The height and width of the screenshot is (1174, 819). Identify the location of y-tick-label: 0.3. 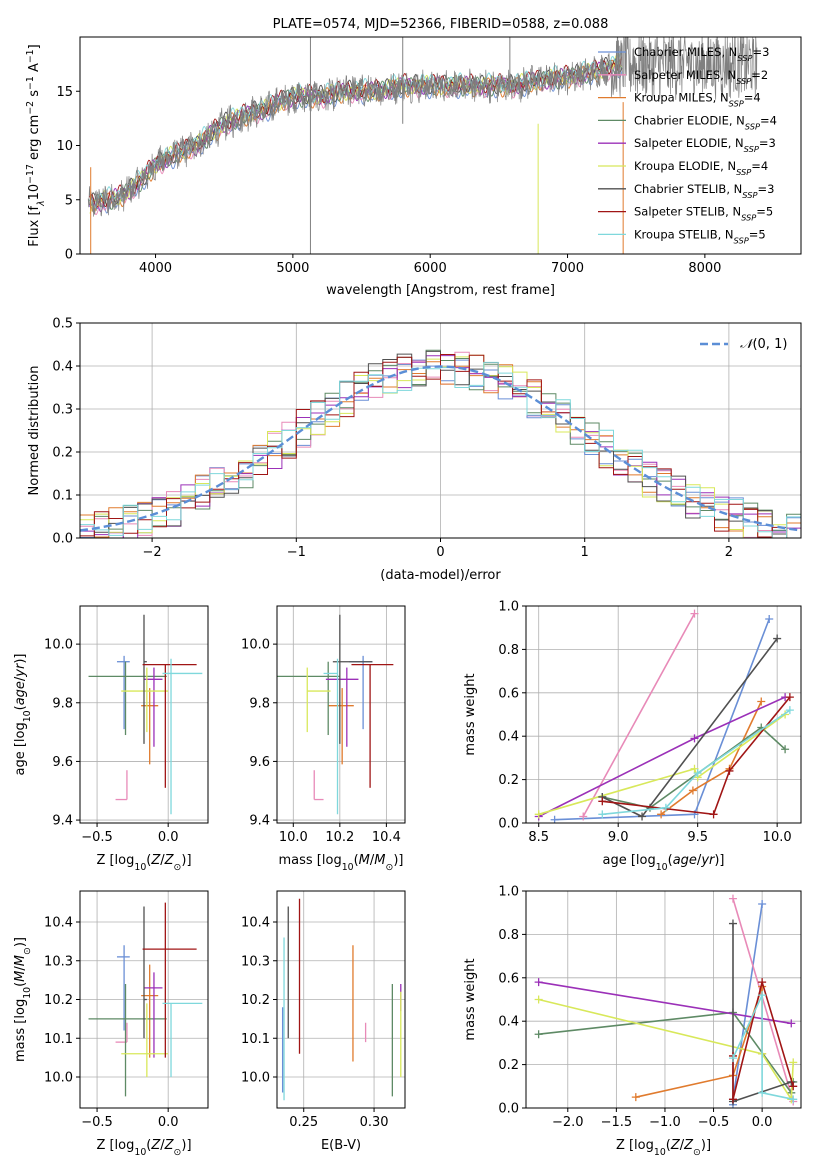
(62, 410).